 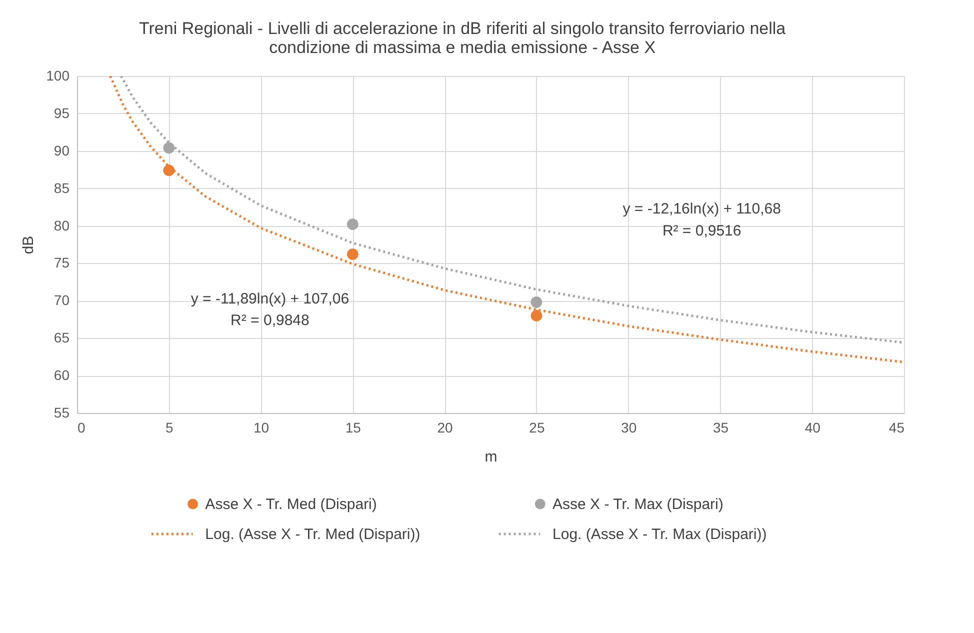 I want to click on y-tick-label: 60, so click(x=62, y=375).